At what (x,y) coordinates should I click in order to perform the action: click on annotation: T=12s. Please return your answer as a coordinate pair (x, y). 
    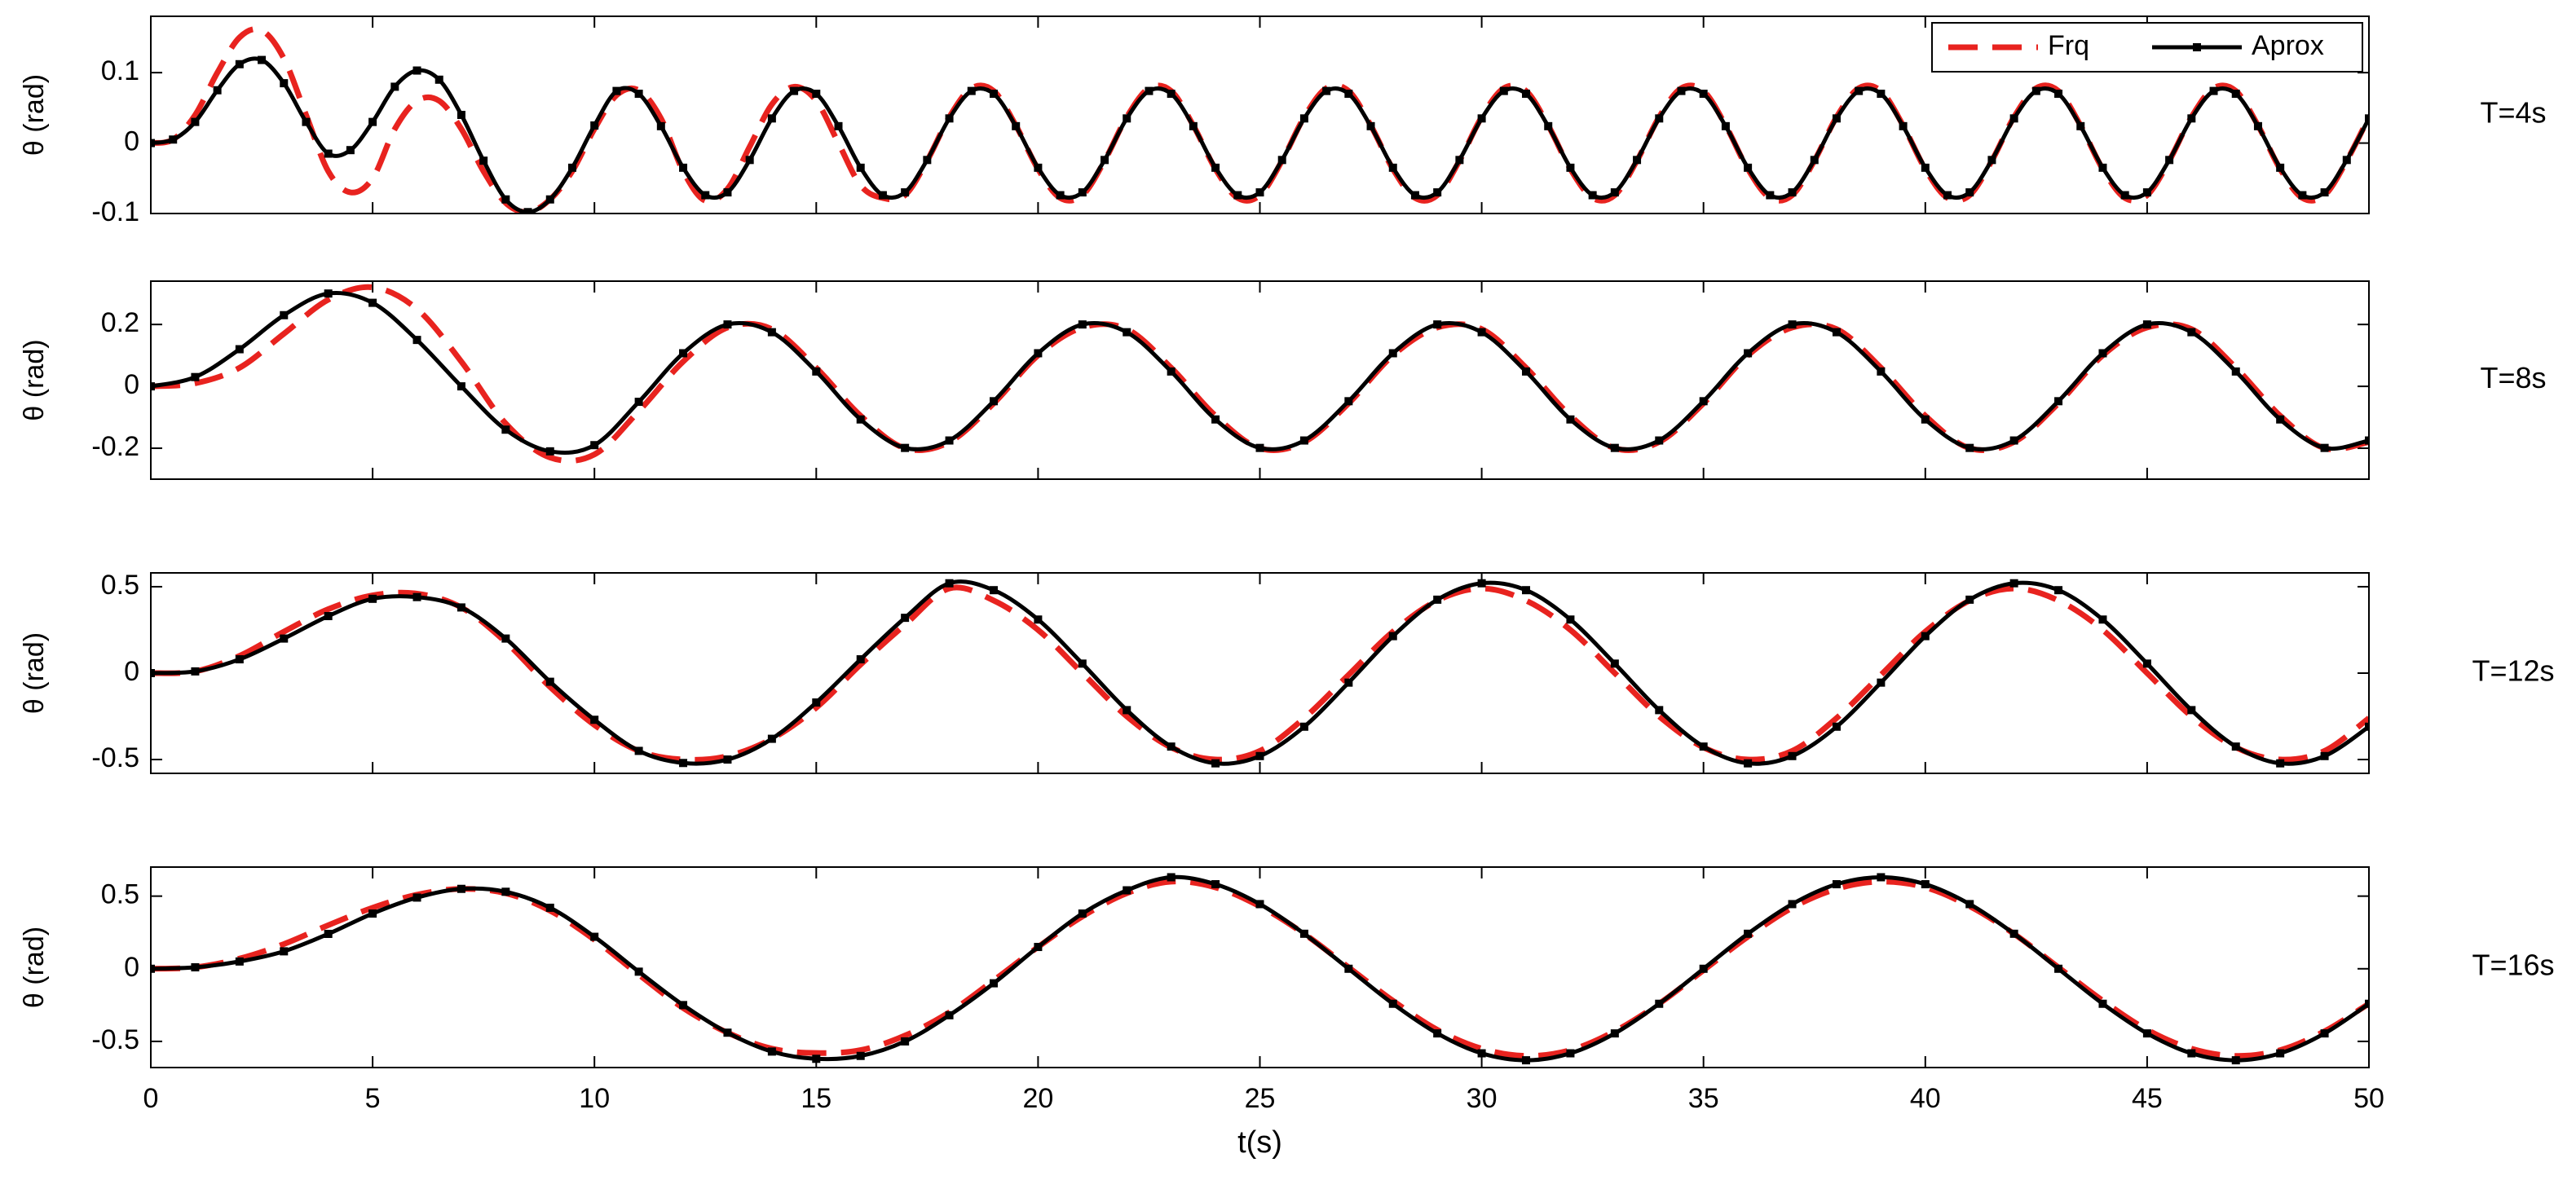
    Looking at the image, I should click on (2513, 671).